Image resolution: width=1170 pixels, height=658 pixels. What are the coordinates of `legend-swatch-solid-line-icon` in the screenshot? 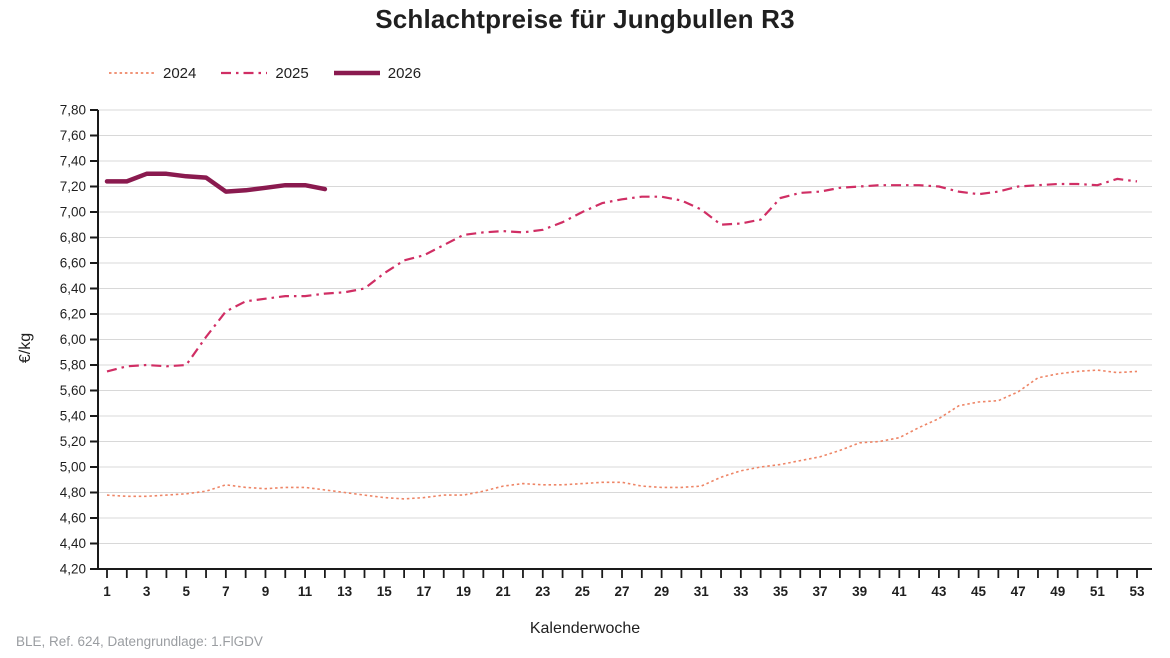 It's located at (356, 73).